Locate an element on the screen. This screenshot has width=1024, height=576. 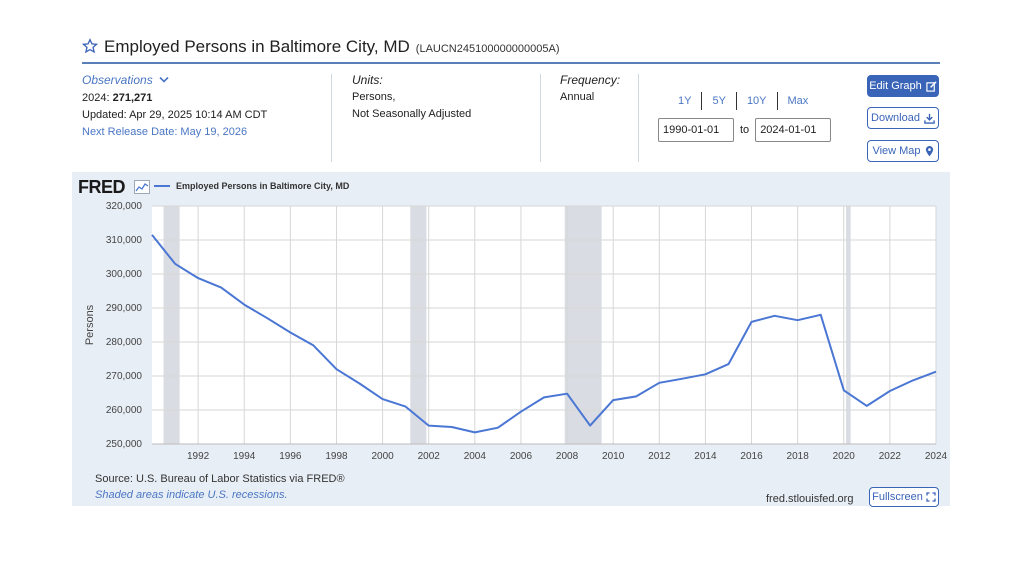
units-line1: Persons, is located at coordinates (374, 97).